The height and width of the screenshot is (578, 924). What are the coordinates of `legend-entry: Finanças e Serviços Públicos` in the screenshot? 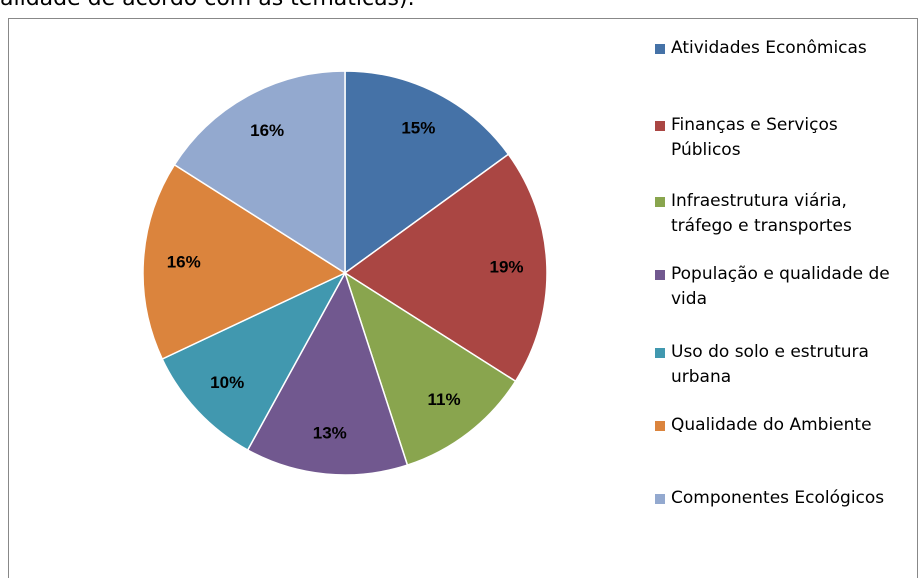 It's located at (780, 138).